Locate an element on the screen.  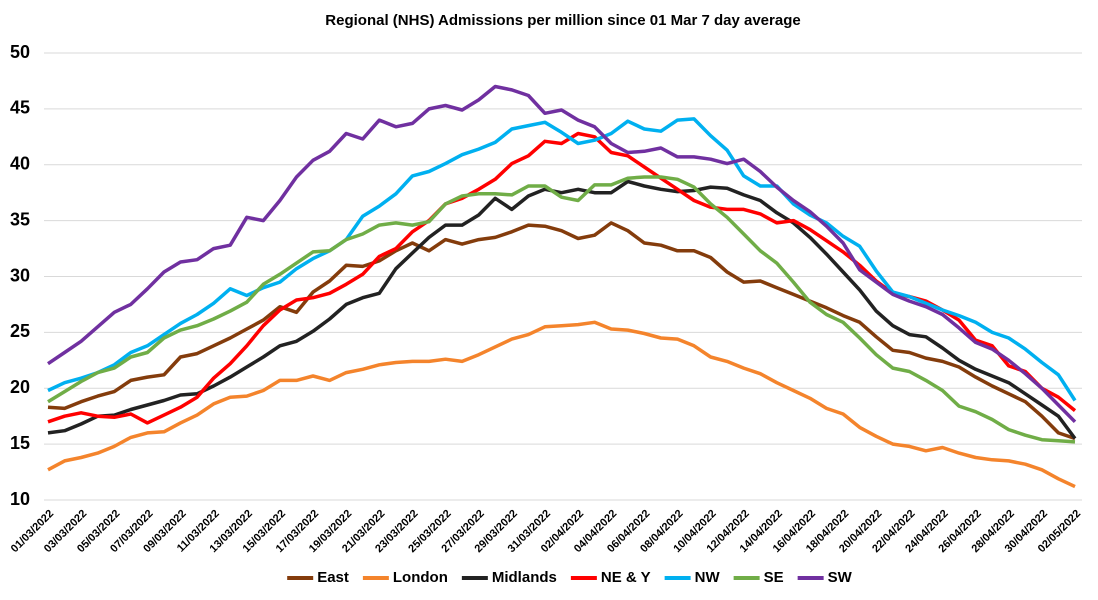
y-tick-label: 15 is located at coordinates (20, 443).